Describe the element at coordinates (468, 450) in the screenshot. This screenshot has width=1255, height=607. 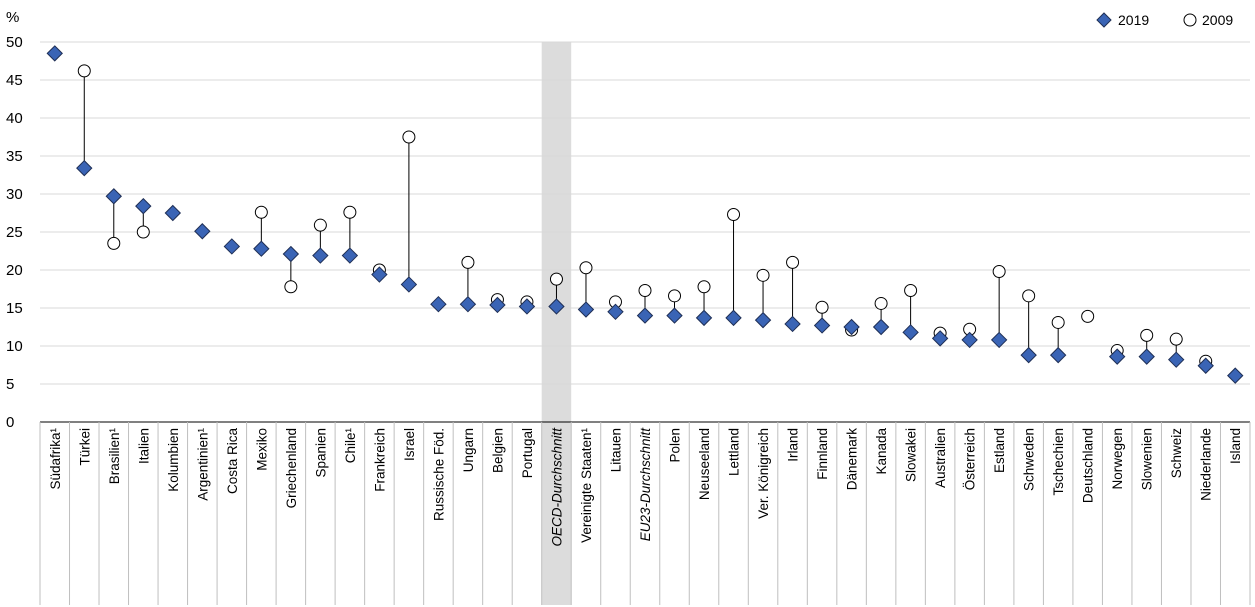
I see `category-label: Ungarn` at that location.